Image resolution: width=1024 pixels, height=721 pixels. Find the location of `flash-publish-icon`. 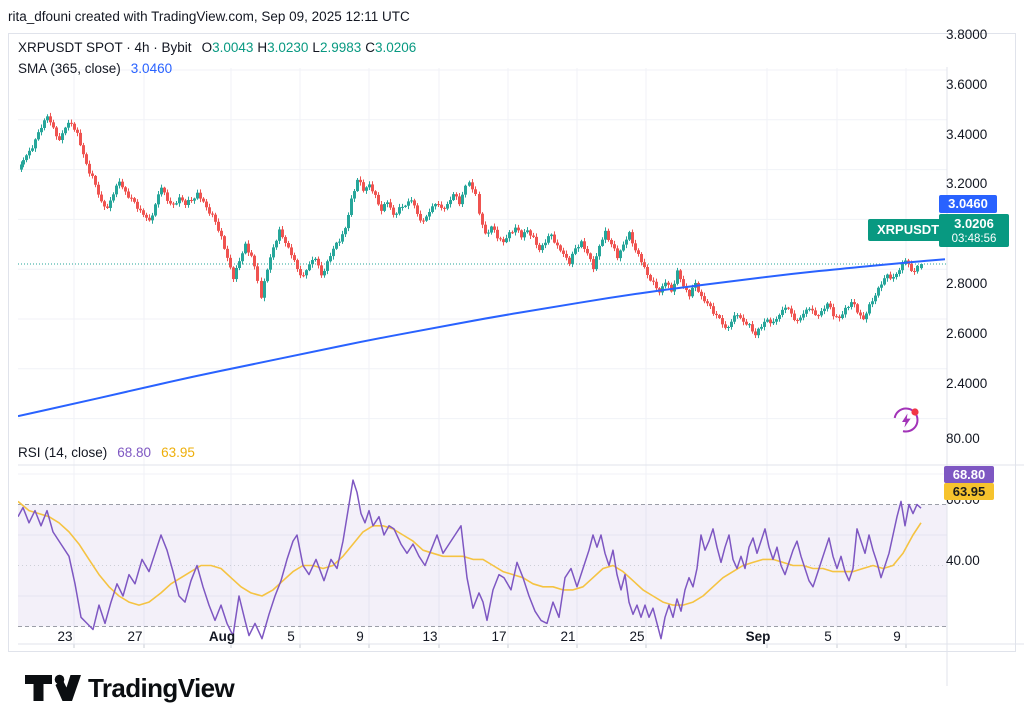

flash-publish-icon is located at coordinates (907, 419).